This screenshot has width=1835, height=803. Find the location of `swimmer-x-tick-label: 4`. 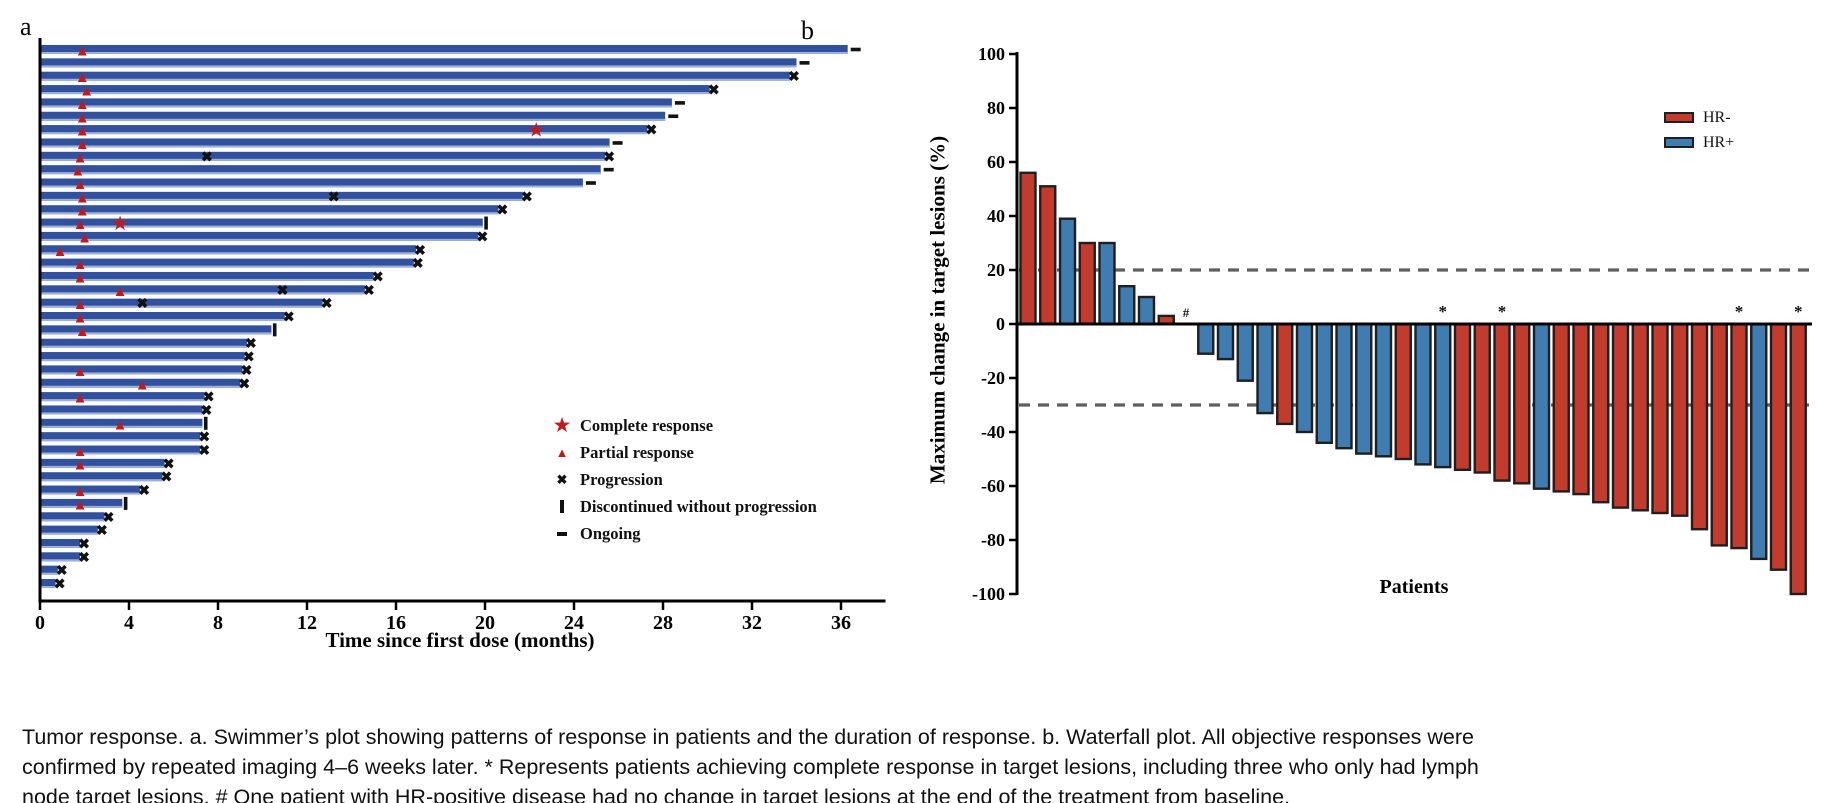

swimmer-x-tick-label: 4 is located at coordinates (129, 623).